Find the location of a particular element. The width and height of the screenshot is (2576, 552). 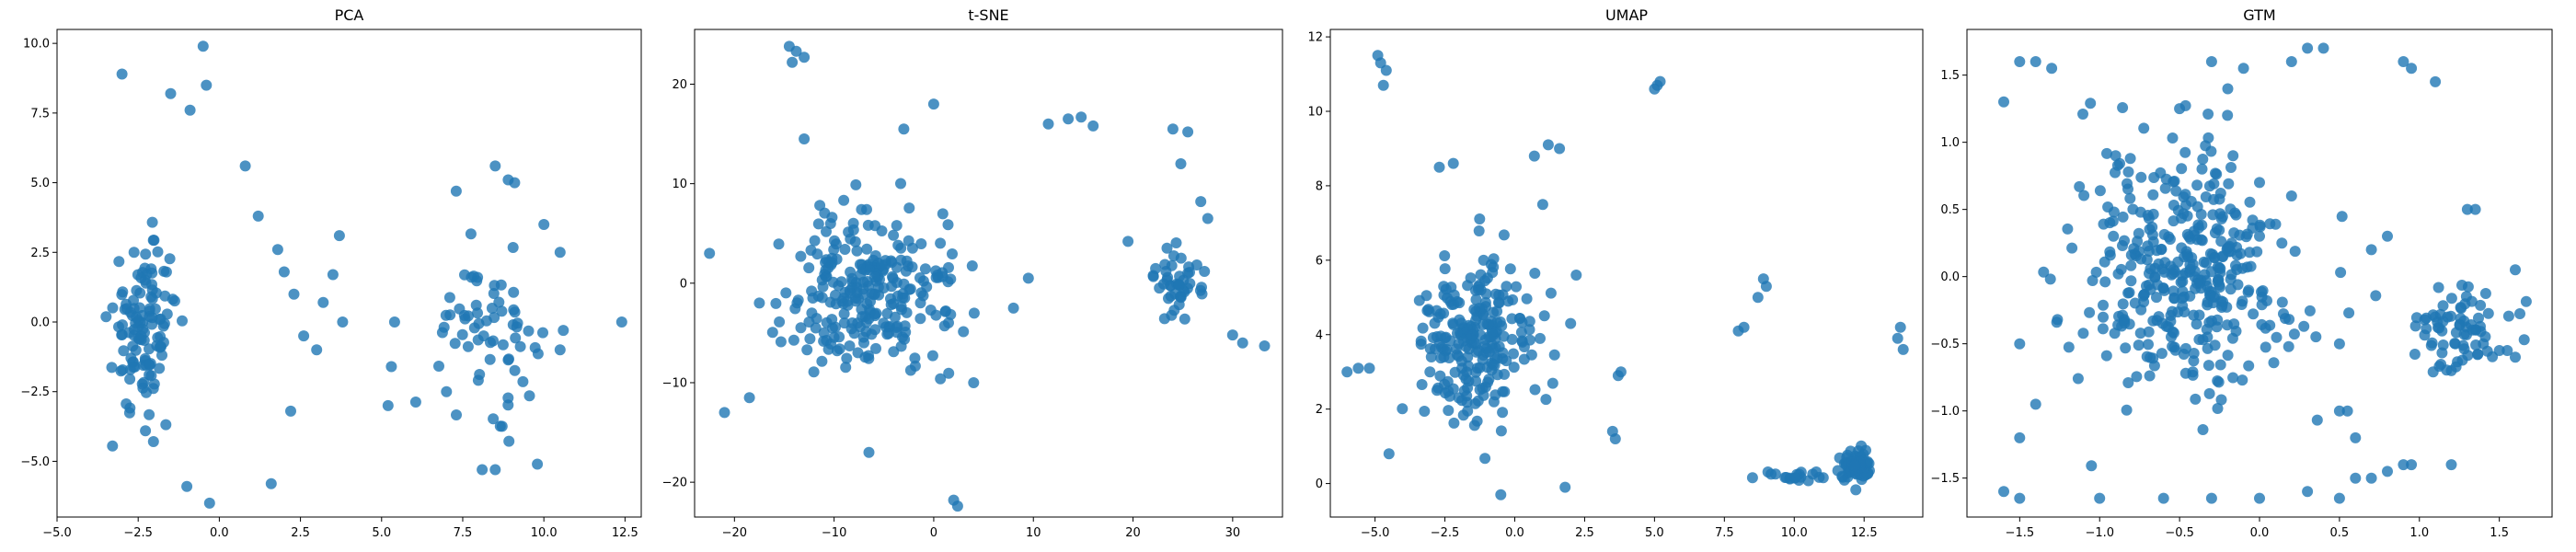

x-tick-label: 2.5 is located at coordinates (300, 533).